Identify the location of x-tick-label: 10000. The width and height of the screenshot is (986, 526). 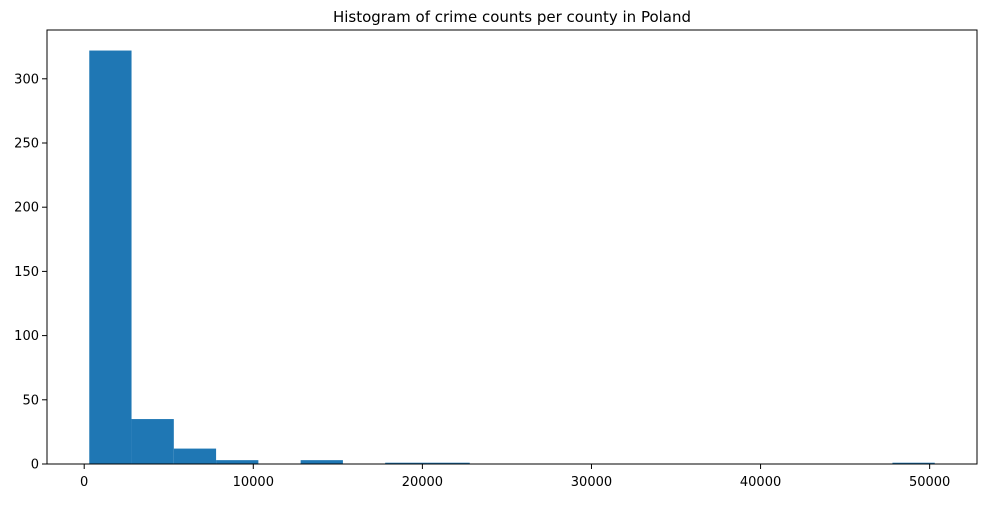
(253, 482).